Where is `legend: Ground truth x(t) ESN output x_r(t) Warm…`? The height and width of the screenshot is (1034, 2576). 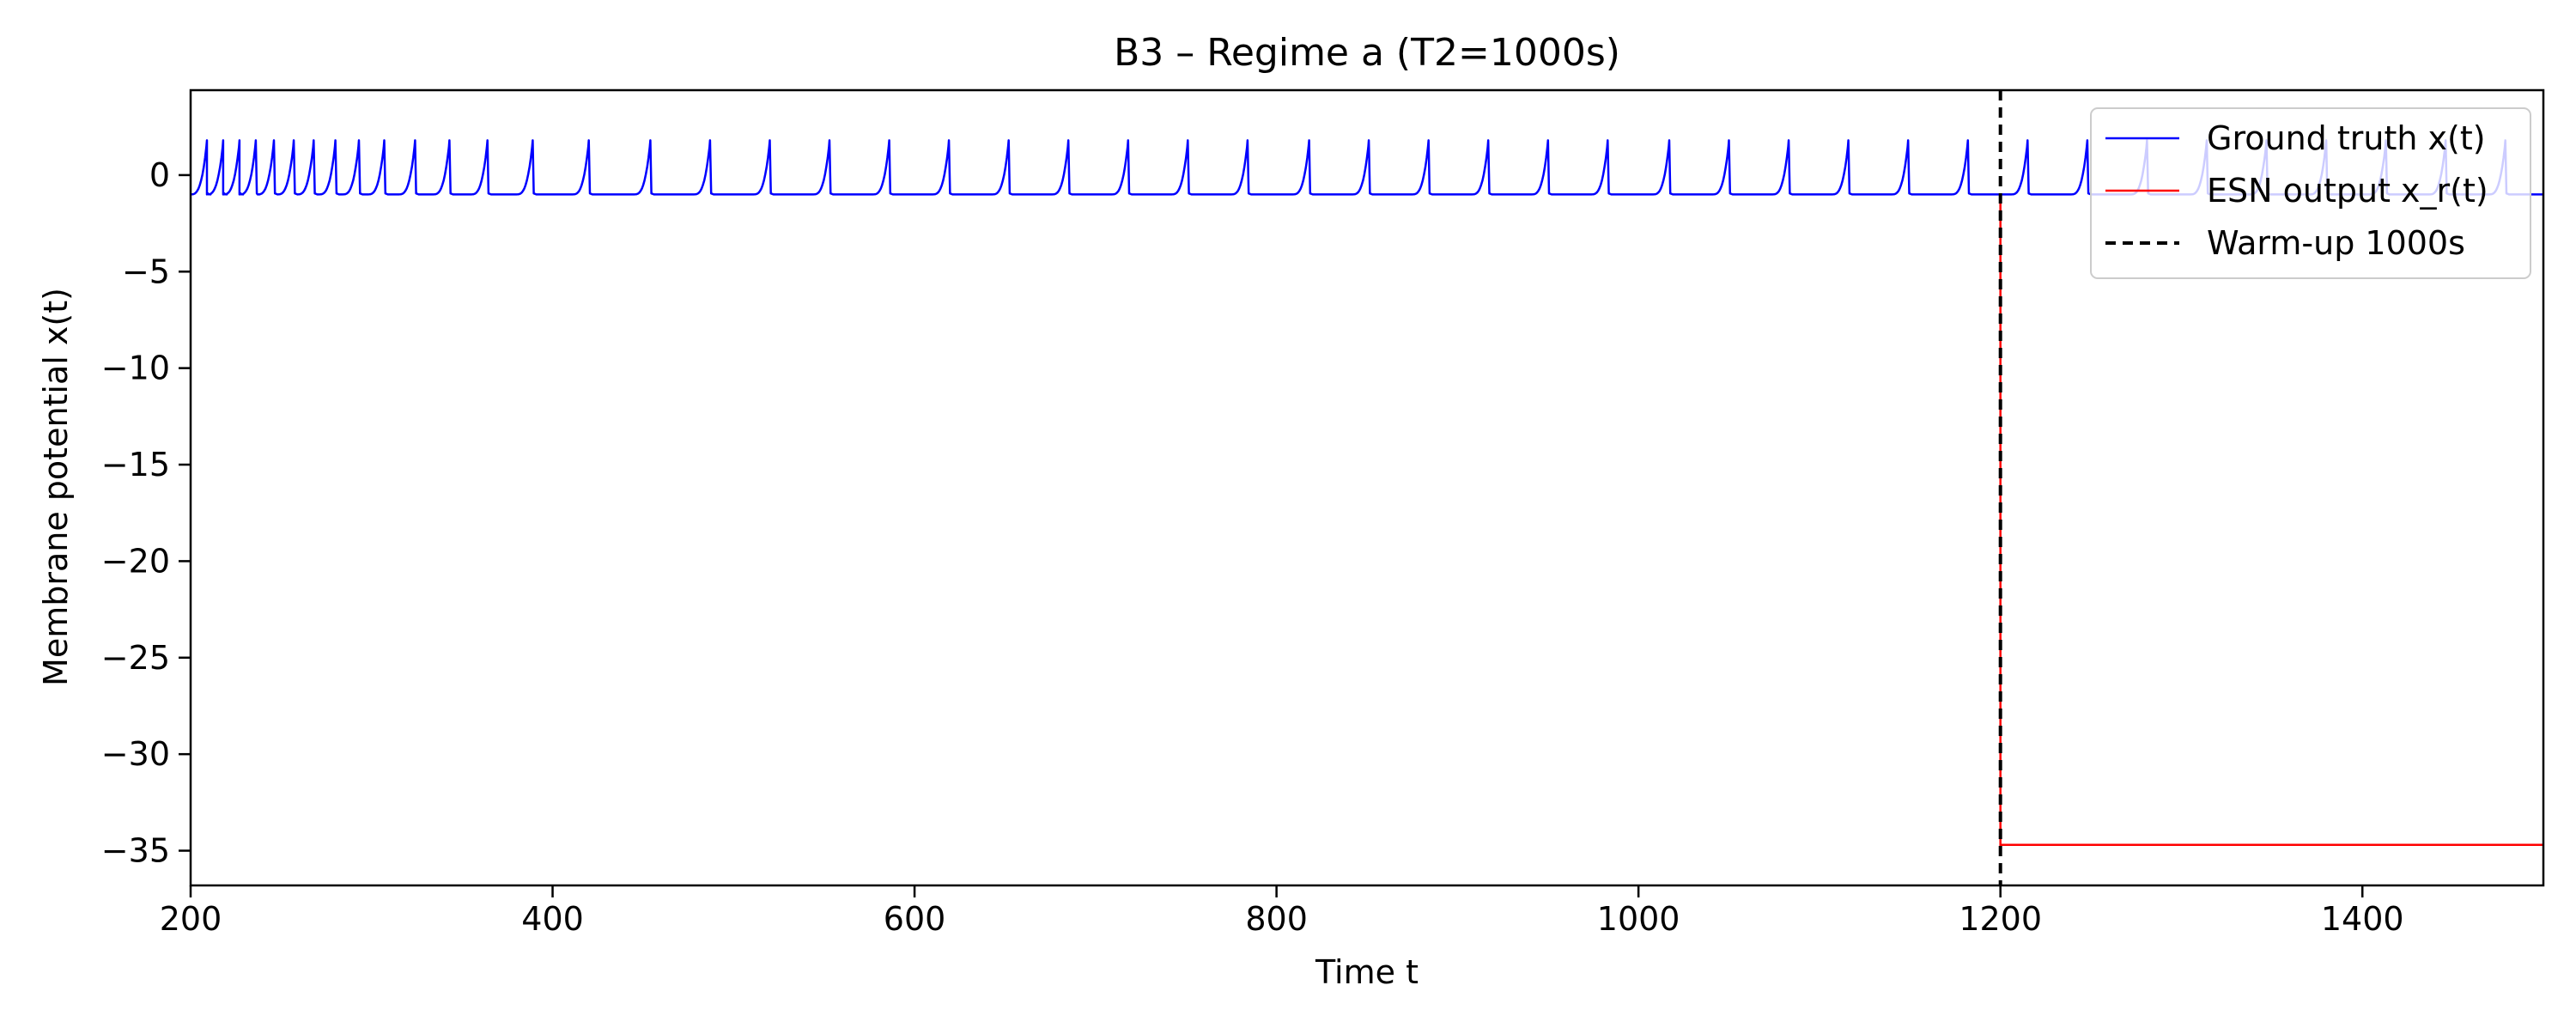
legend: Ground truth x(t) ESN output x_r(t) Warm… is located at coordinates (2310, 193).